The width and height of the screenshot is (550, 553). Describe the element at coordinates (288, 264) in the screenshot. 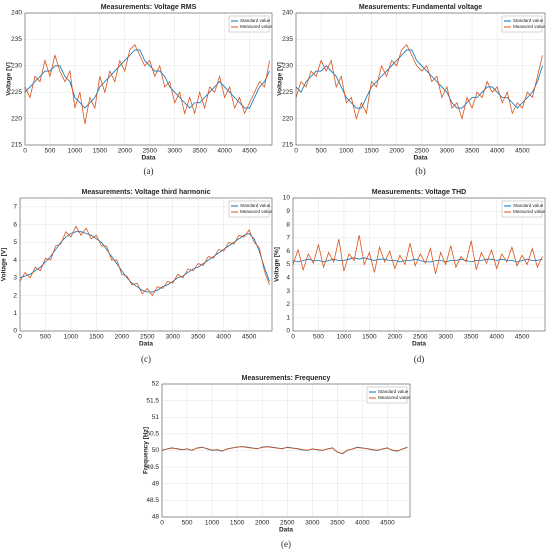

I see `y-tick-label: 5` at that location.